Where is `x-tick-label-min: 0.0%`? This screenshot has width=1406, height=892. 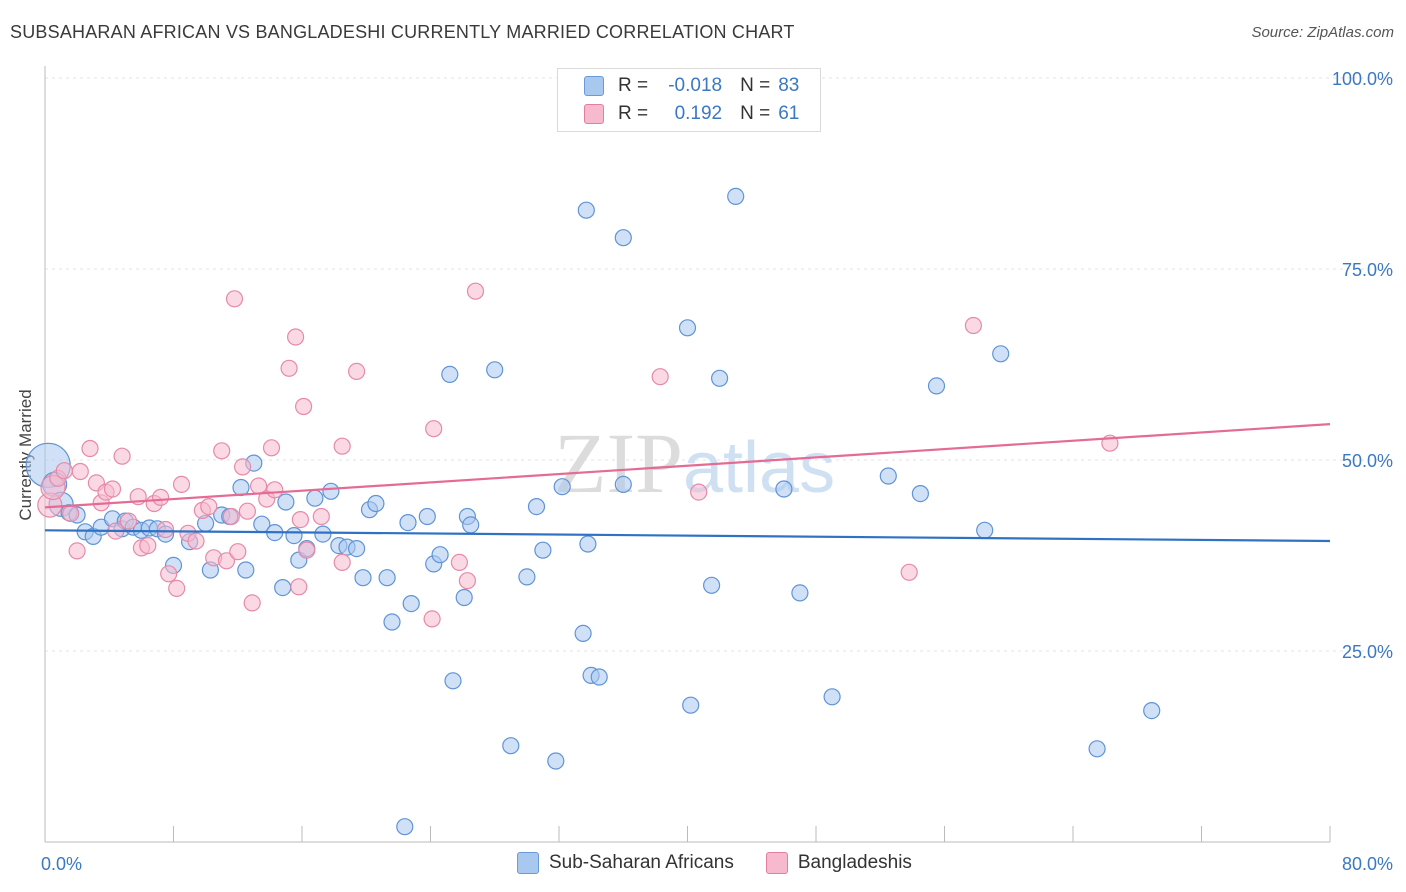 x-tick-label-min: 0.0% is located at coordinates (61, 864).